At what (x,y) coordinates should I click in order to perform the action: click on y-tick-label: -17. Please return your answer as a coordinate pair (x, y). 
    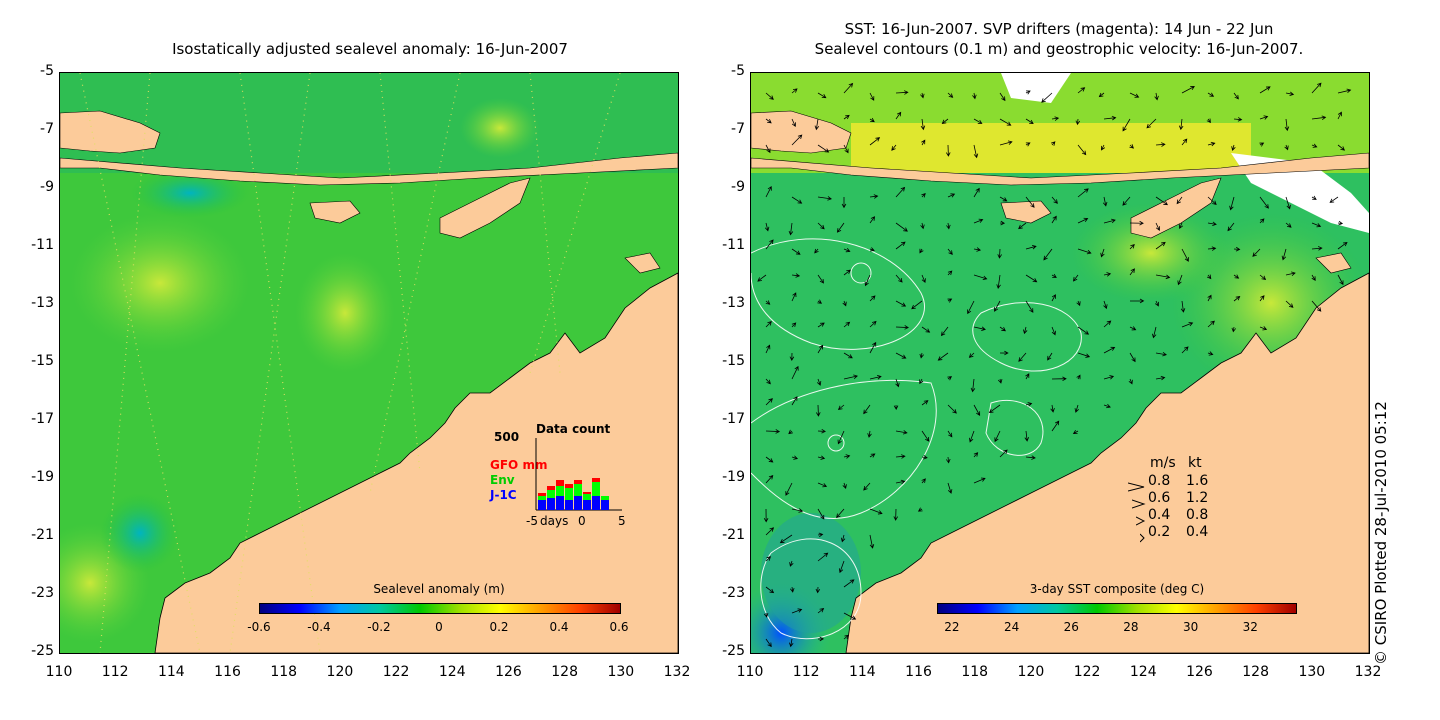
    Looking at the image, I should click on (42, 419).